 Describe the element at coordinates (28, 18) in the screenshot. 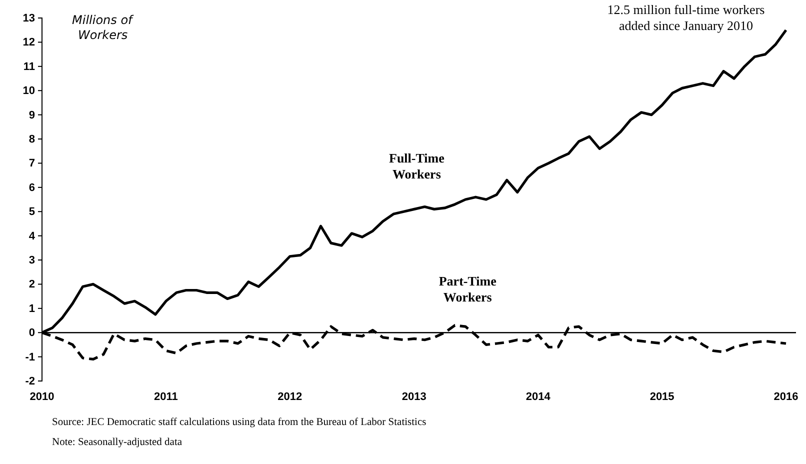

I see `y-tick-label: 13` at that location.